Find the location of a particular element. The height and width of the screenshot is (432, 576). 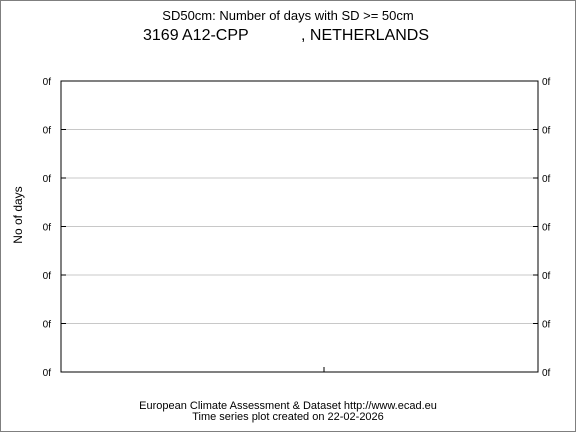

station-id: 3169 is located at coordinates (161, 35).